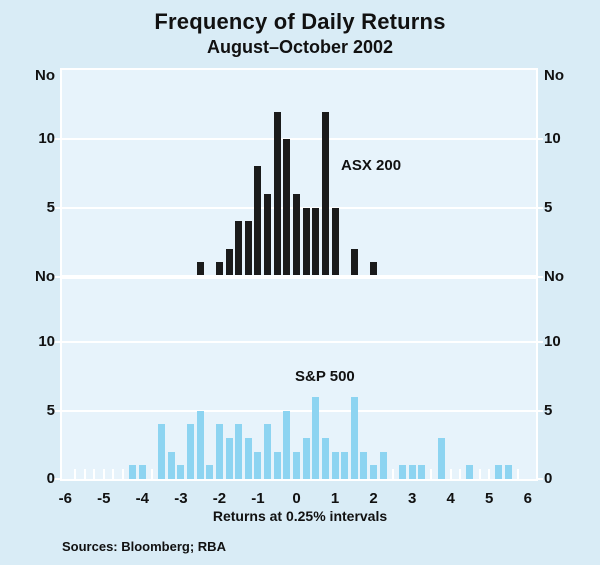  I want to click on chart-subtitle: August–October 2002, so click(300, 47).